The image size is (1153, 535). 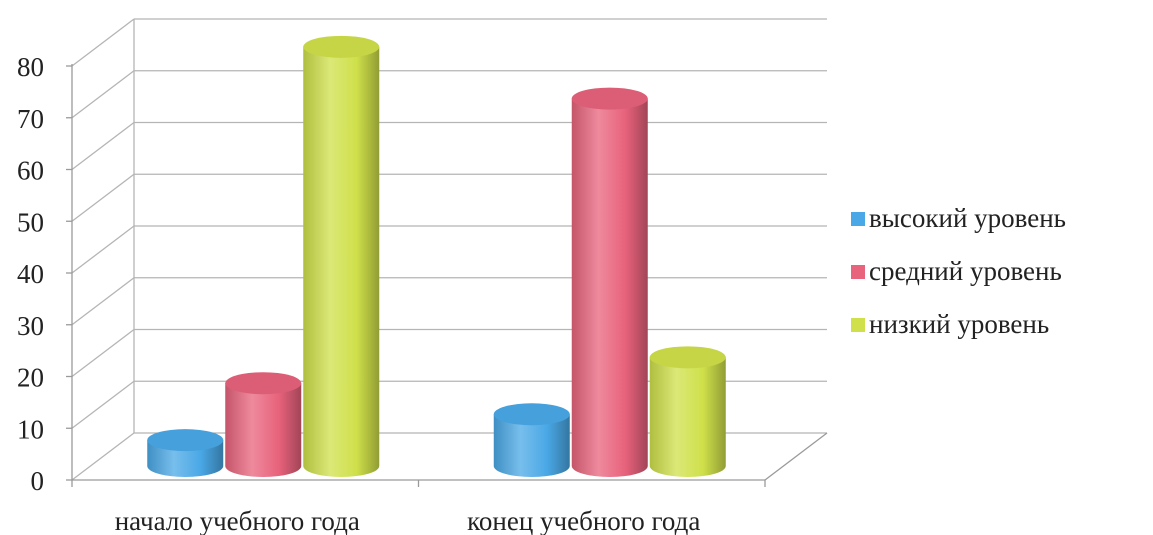 I want to click on y-tick-label: 60, so click(x=30, y=171).